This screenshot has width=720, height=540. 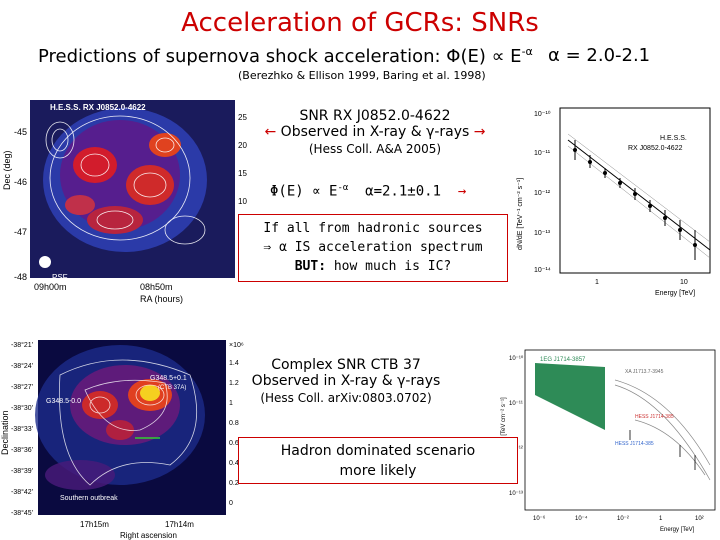 What do you see at coordinates (542, 270) in the screenshot?
I see `spec1-ytick: 10⁻¹⁴` at bounding box center [542, 270].